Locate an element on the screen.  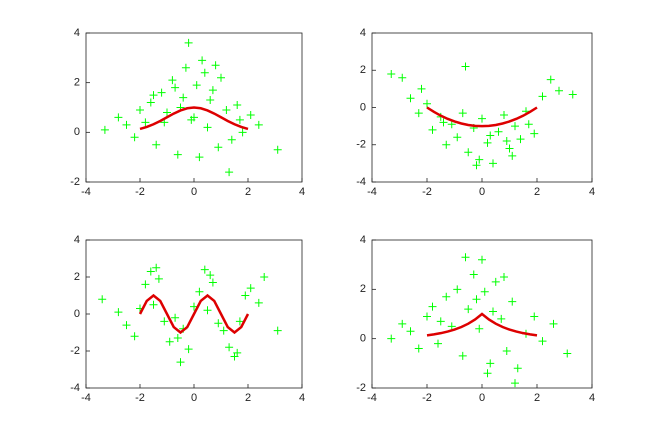
y-tick-label: 0 is located at coordinates (363, 107).